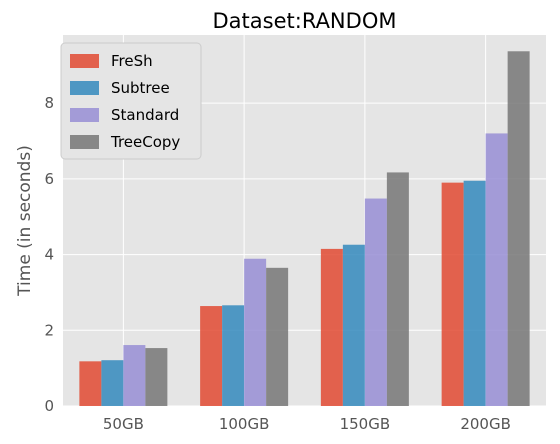 Image resolution: width=560 pixels, height=444 pixels. I want to click on legend: FreSh Subtree Standard TreeCopy, so click(131, 101).